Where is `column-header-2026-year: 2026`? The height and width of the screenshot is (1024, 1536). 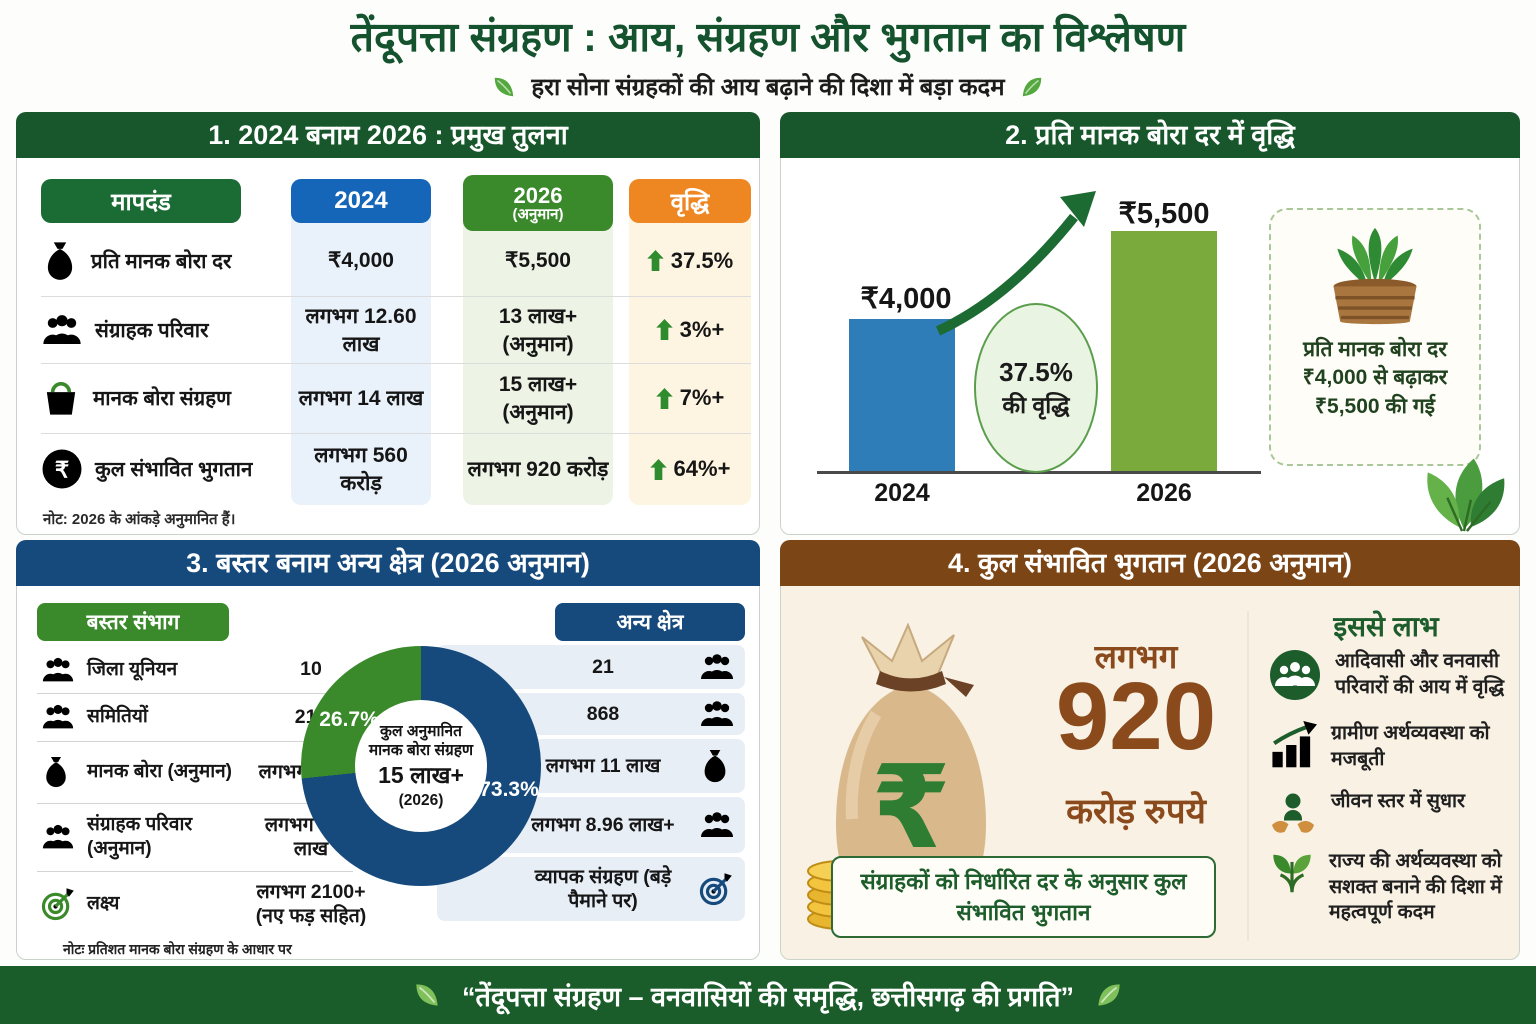
column-header-2026-year: 2026 is located at coordinates (538, 195).